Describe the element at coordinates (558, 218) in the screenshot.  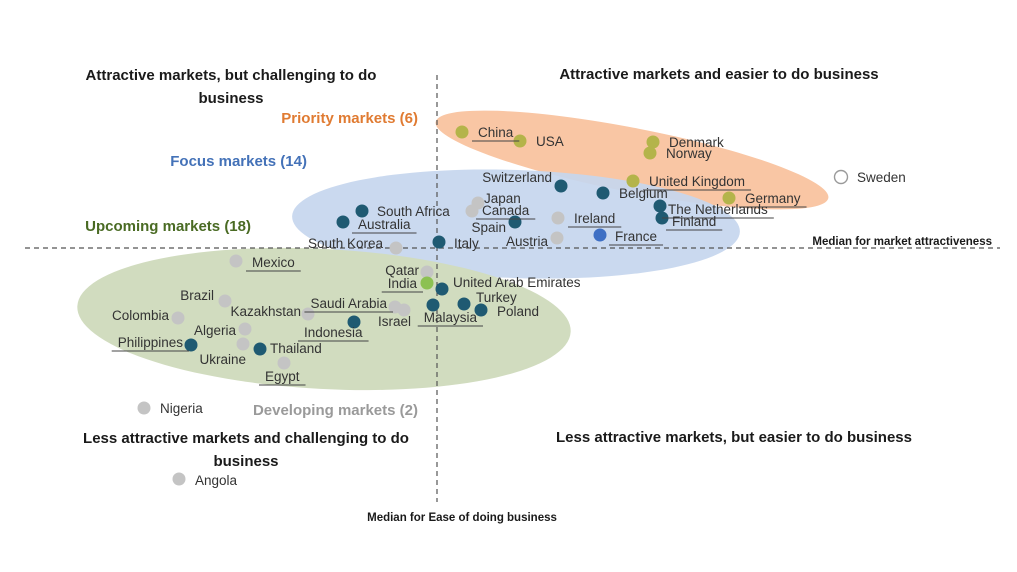
I see `point-ireland` at that location.